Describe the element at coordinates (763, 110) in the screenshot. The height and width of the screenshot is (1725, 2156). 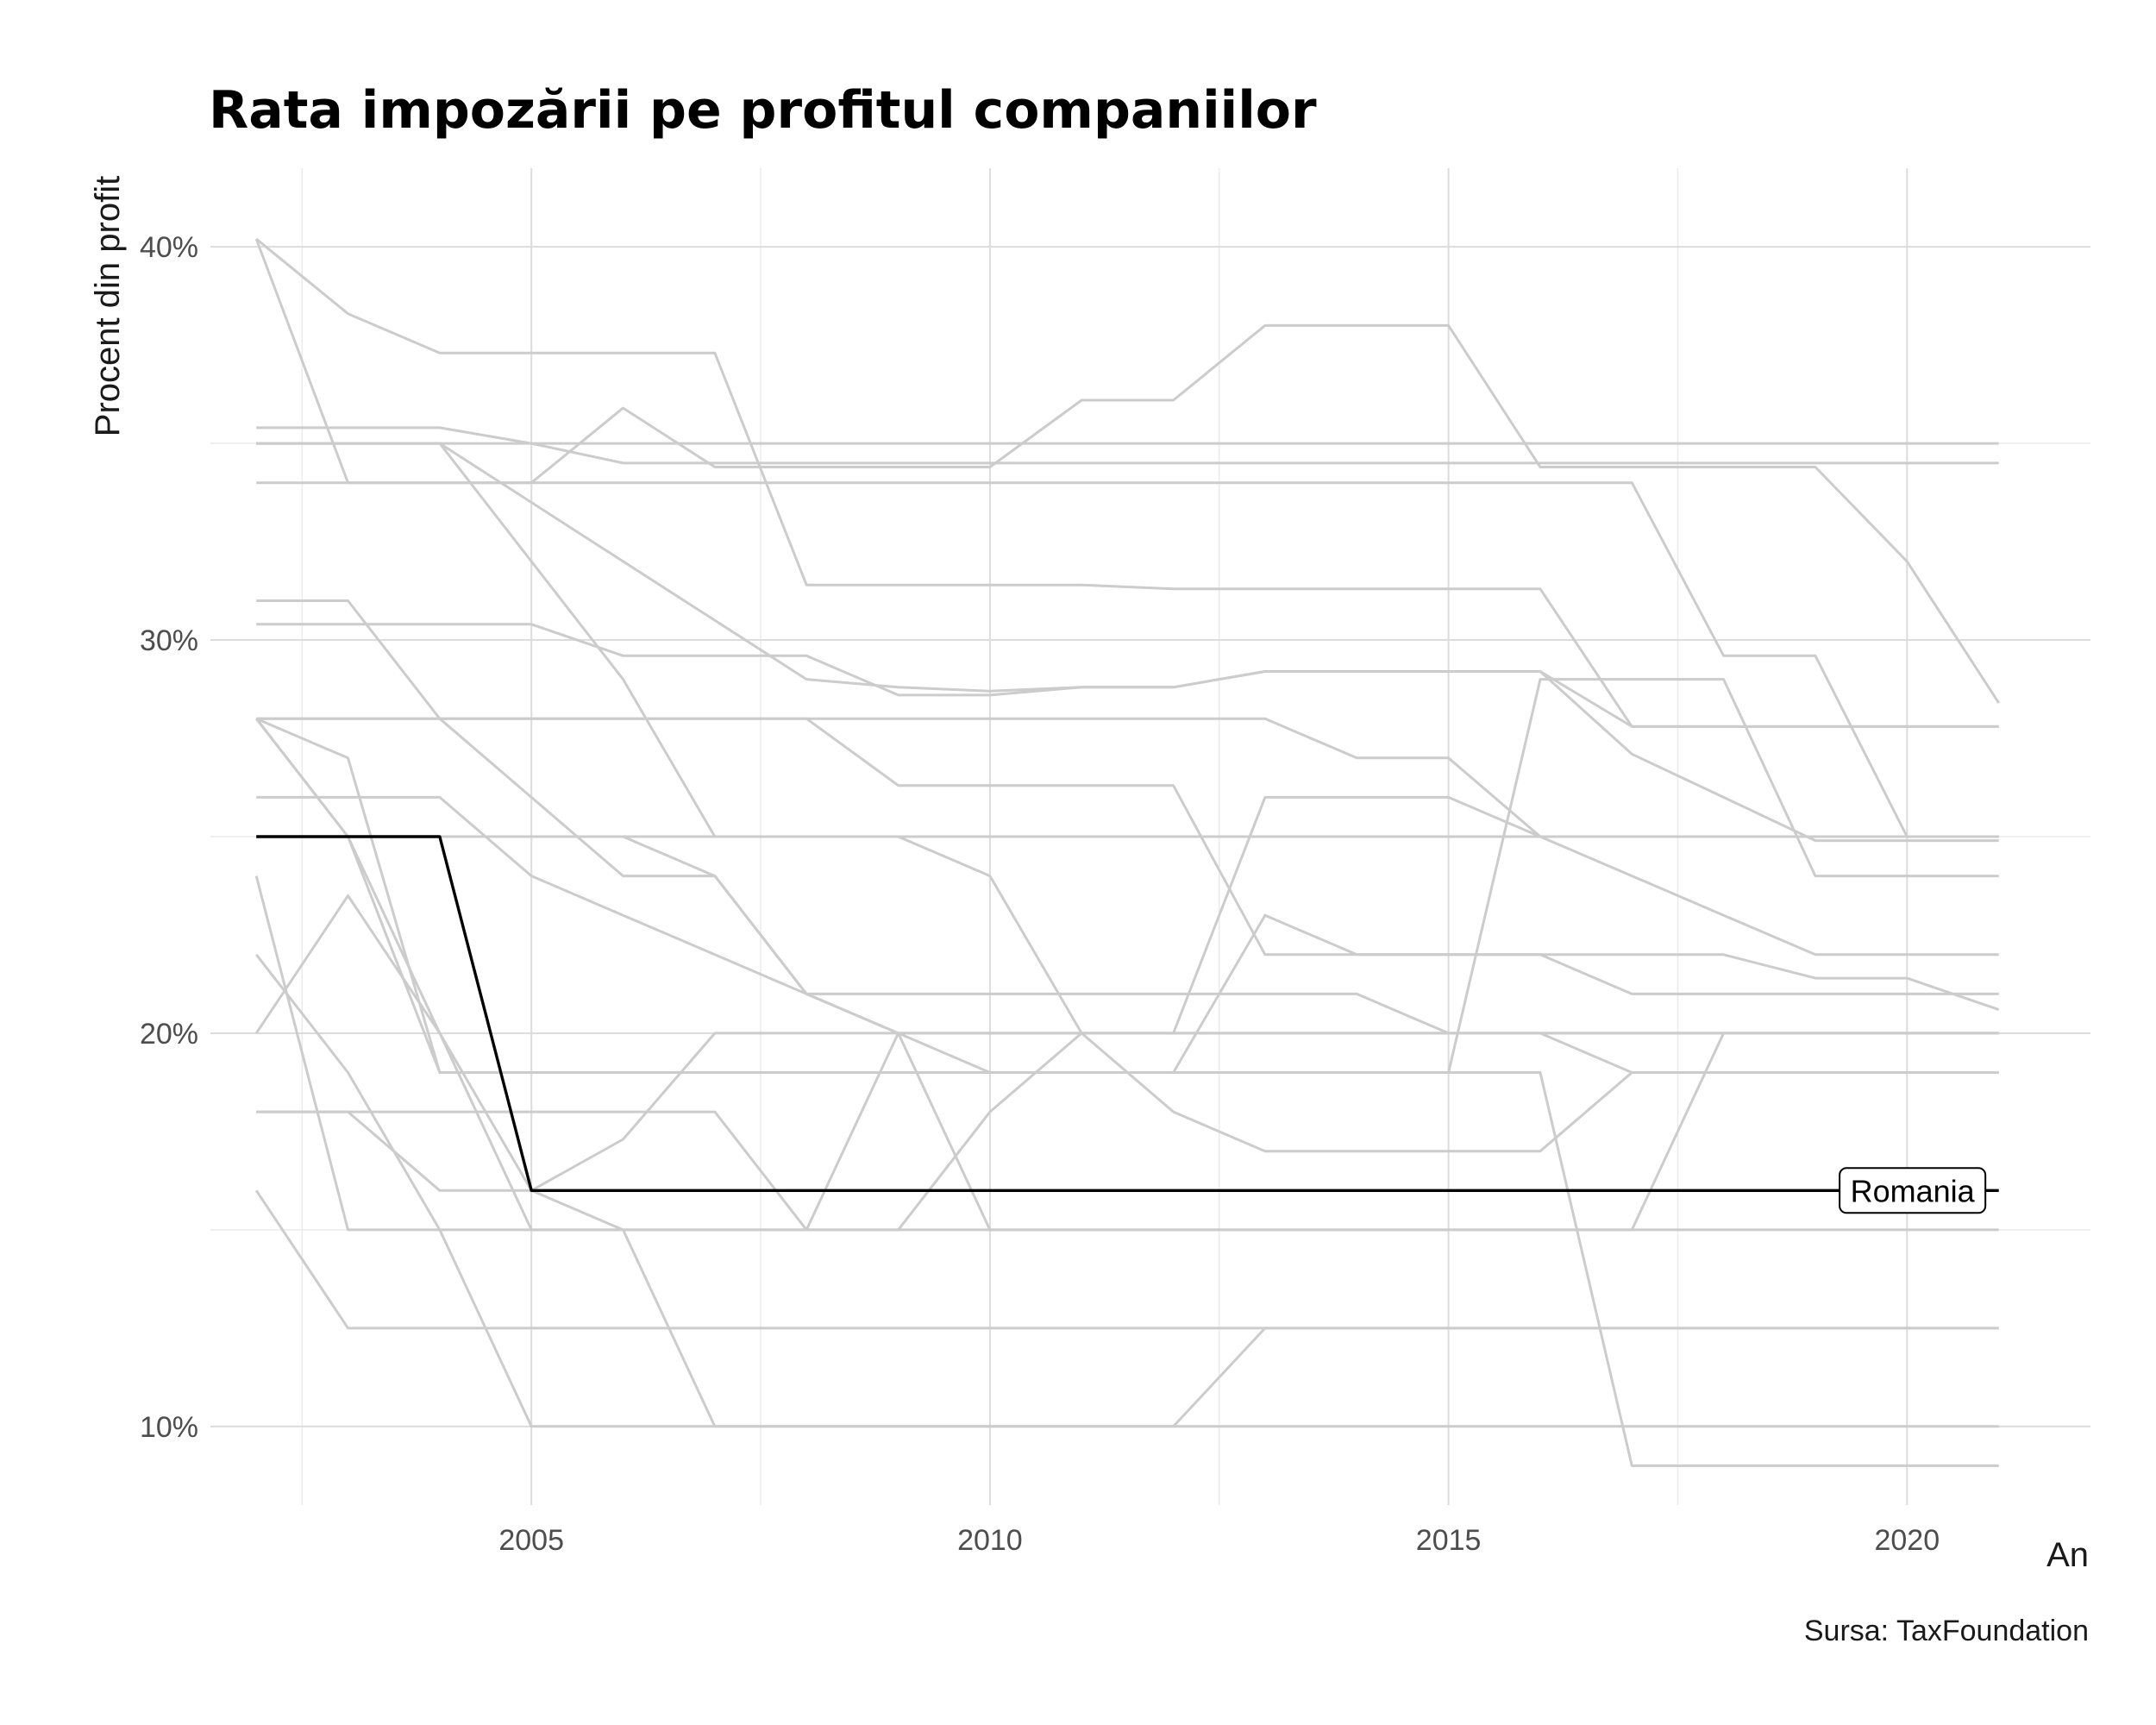
I see `chart-title: Rata impozării pe profitul companiilor` at that location.